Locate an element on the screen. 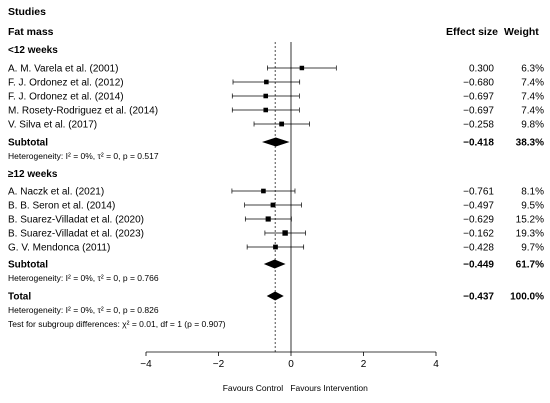 This screenshot has height=403, width=550. subtotal-effect-0: −0.418 is located at coordinates (478, 143).